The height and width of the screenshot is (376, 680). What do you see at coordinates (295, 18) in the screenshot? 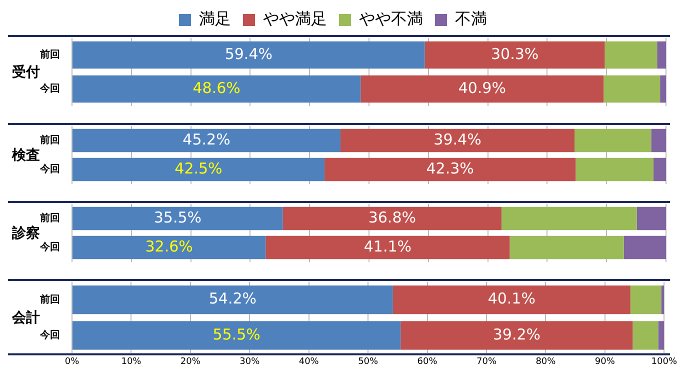
I see `legend-label: やや満足` at bounding box center [295, 18].